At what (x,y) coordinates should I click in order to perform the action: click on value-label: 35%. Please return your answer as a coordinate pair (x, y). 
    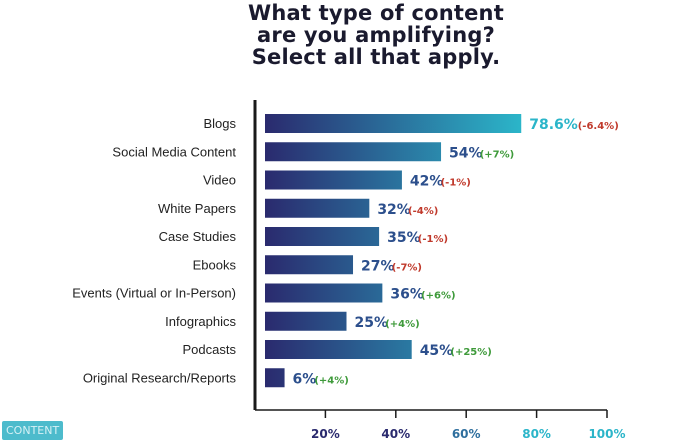
    Looking at the image, I should click on (404, 238).